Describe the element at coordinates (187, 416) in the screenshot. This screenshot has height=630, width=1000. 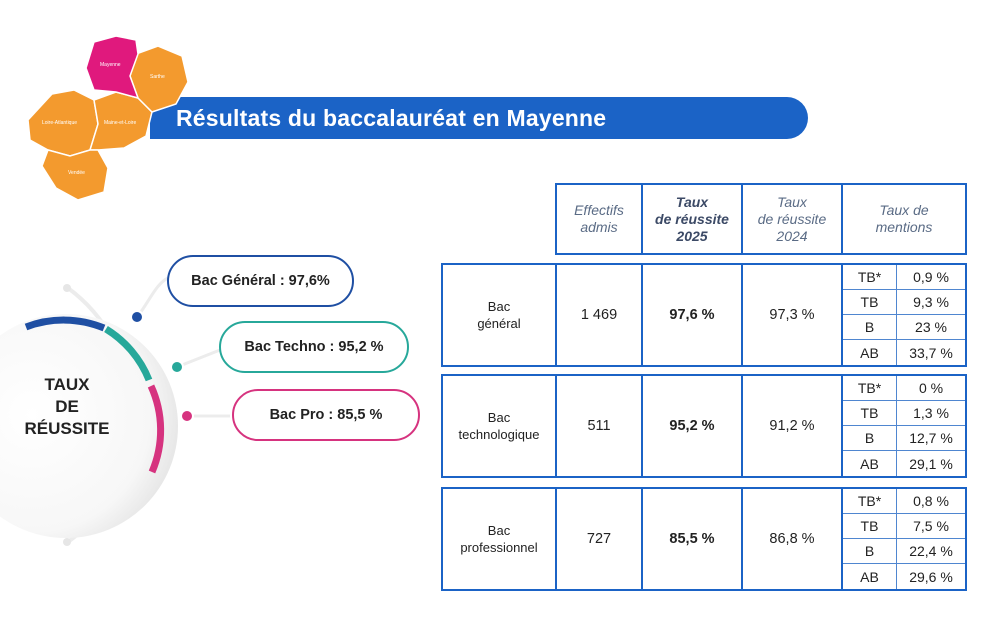
I see `marker-pro` at that location.